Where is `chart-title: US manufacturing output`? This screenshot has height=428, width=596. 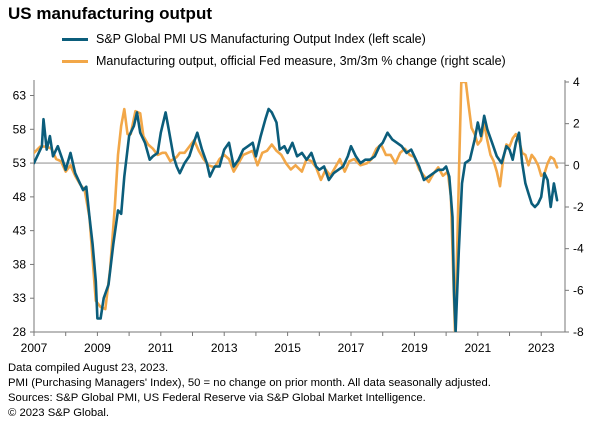
chart-title: US manufacturing output is located at coordinates (110, 13).